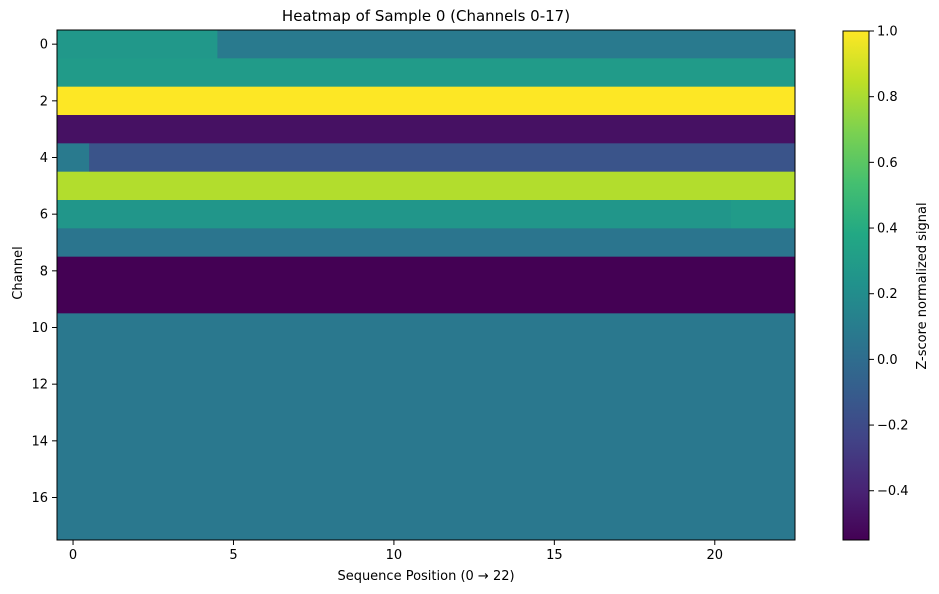 The width and height of the screenshot is (939, 594). Describe the element at coordinates (763, 214) in the screenshot. I see `heatmap-cell-ch6-seg1` at that location.